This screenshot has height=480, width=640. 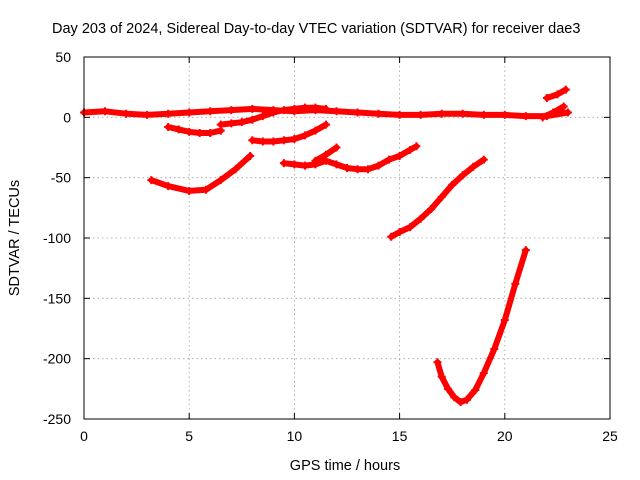 I want to click on x-tick-label: 10, so click(x=295, y=436).